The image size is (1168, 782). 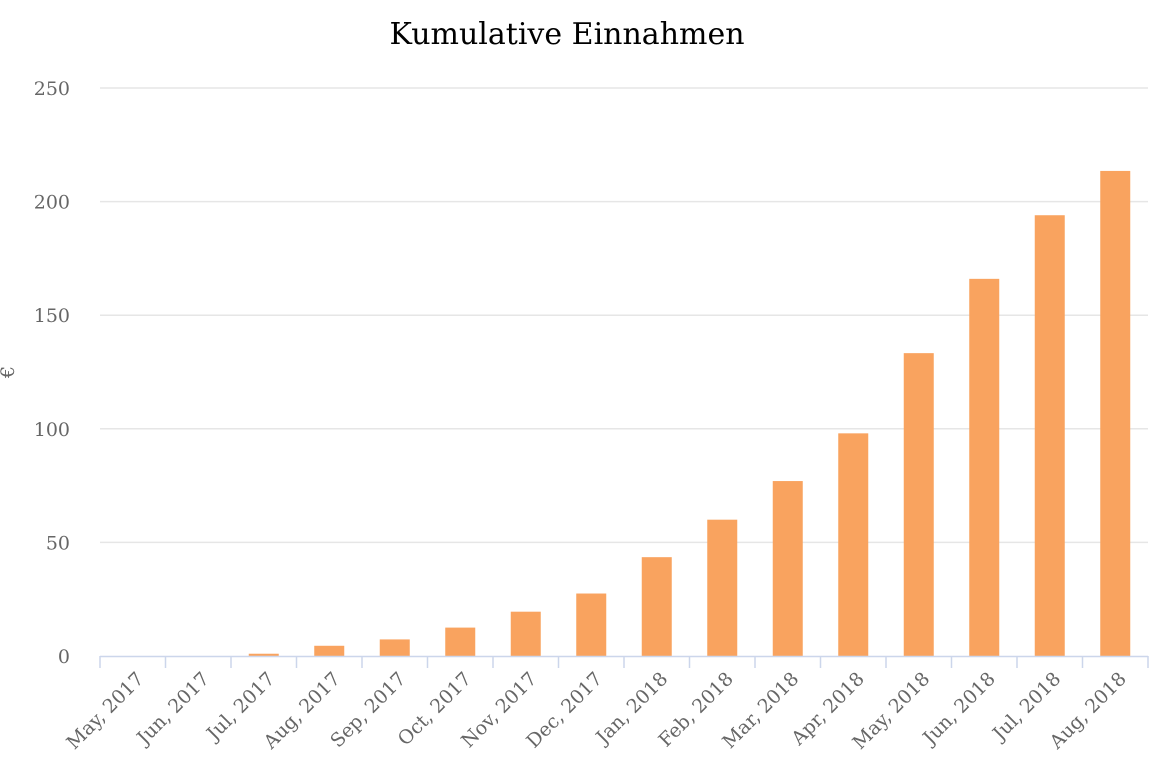 I want to click on y-tick-label: 100, so click(x=52, y=430).